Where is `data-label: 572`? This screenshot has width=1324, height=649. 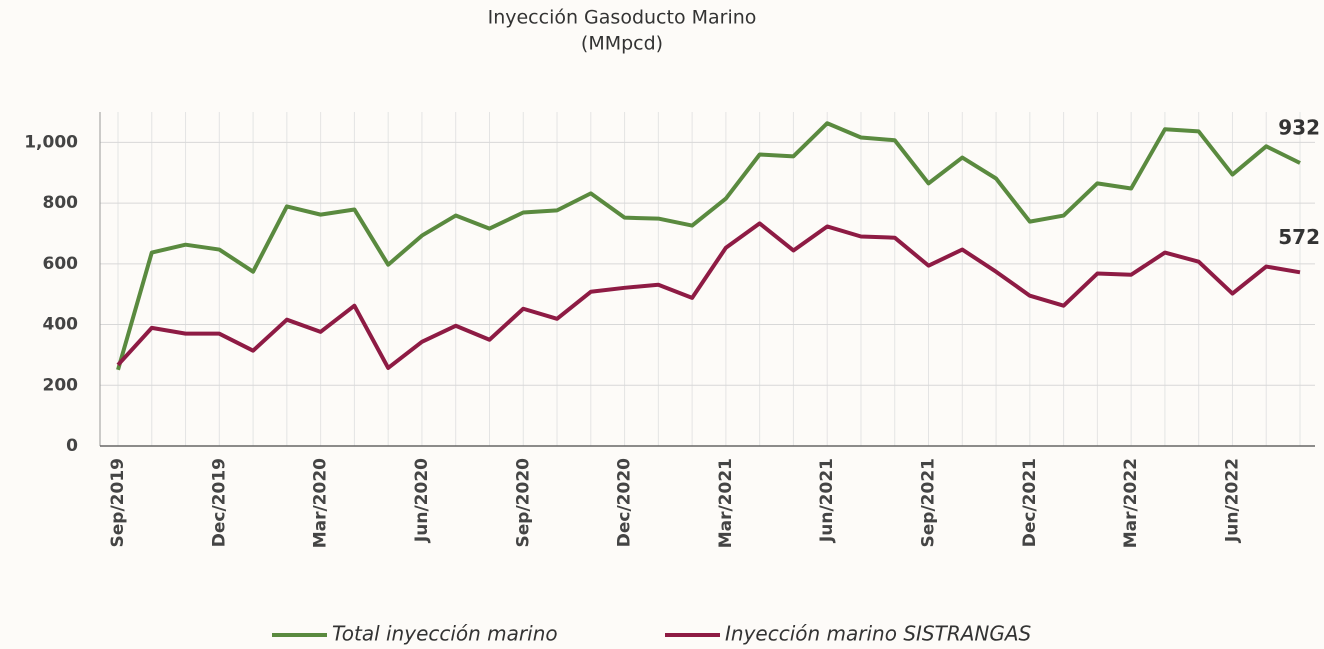
data-label: 572 is located at coordinates (1299, 237).